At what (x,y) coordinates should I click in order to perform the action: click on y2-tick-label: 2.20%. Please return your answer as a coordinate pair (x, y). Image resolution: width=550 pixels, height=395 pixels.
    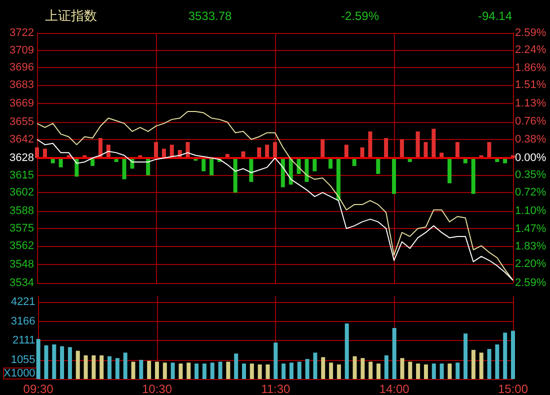
    Looking at the image, I should click on (530, 264).